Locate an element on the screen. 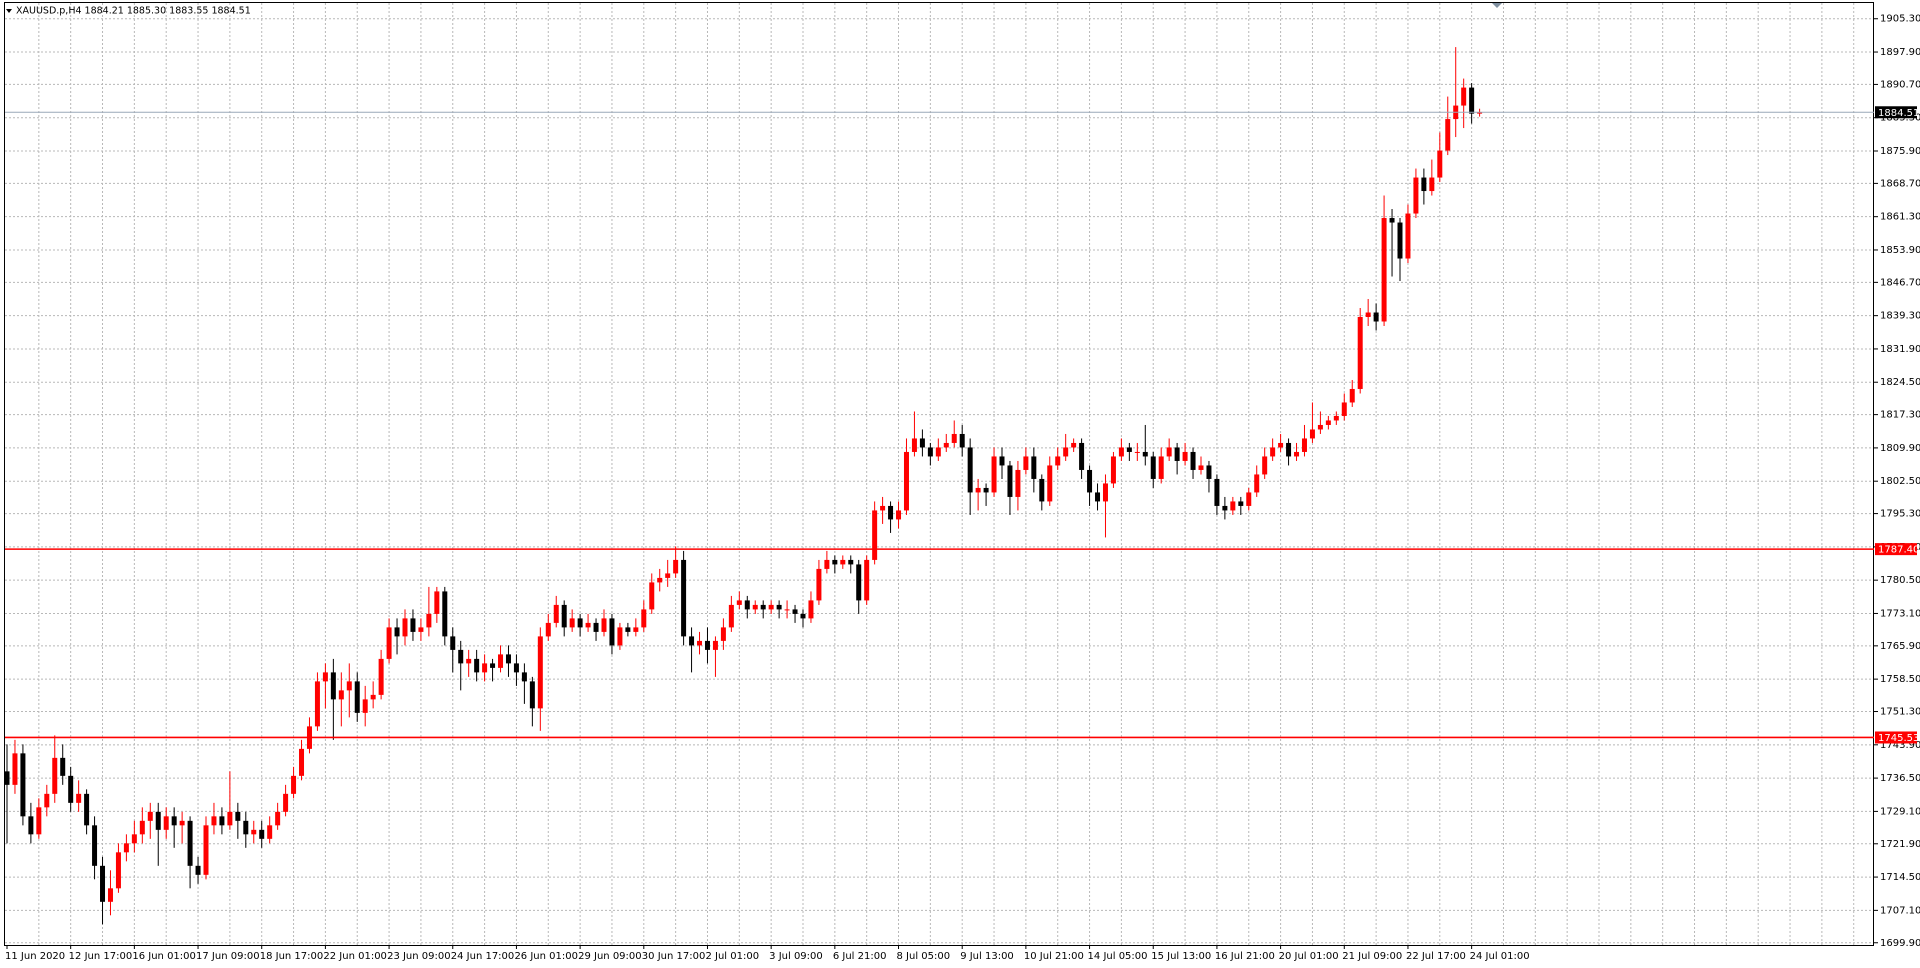  x-tick-label: 22 Jul 17:00 is located at coordinates (1436, 956).